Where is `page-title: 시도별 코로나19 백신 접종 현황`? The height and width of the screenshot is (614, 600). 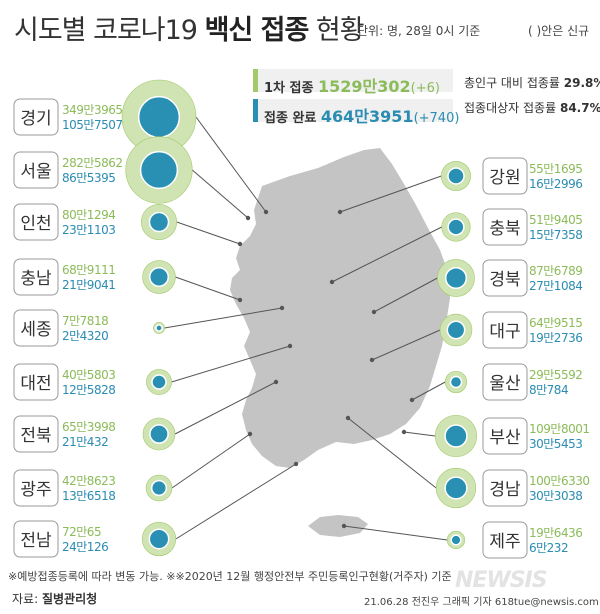 page-title: 시도별 코로나19 백신 접종 현황 is located at coordinates (189, 30).